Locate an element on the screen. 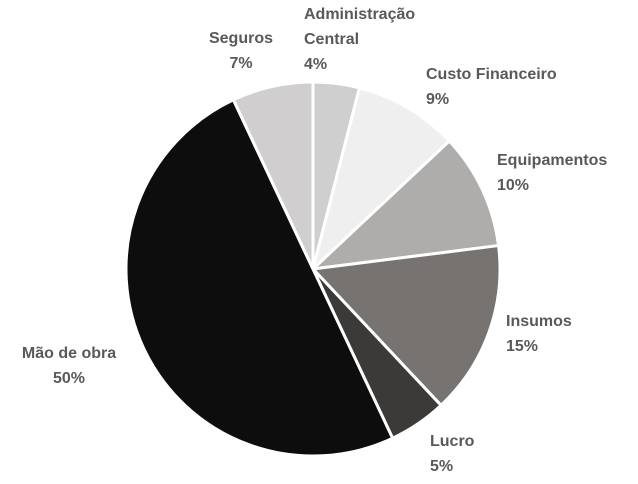  value-label: 5% is located at coordinates (442, 466).